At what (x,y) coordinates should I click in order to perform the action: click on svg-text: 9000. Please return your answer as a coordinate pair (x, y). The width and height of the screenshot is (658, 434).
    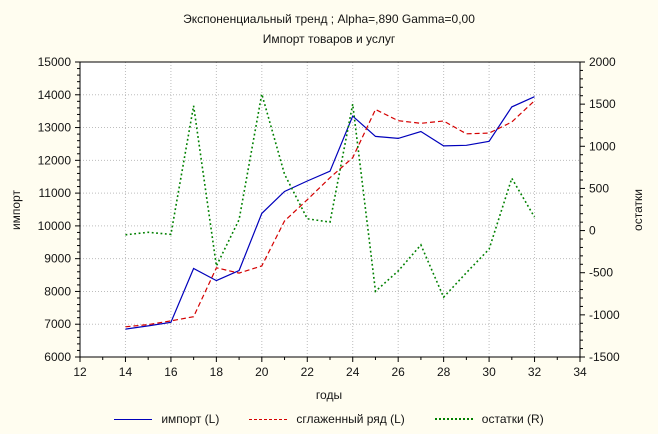
    Looking at the image, I should click on (57, 259).